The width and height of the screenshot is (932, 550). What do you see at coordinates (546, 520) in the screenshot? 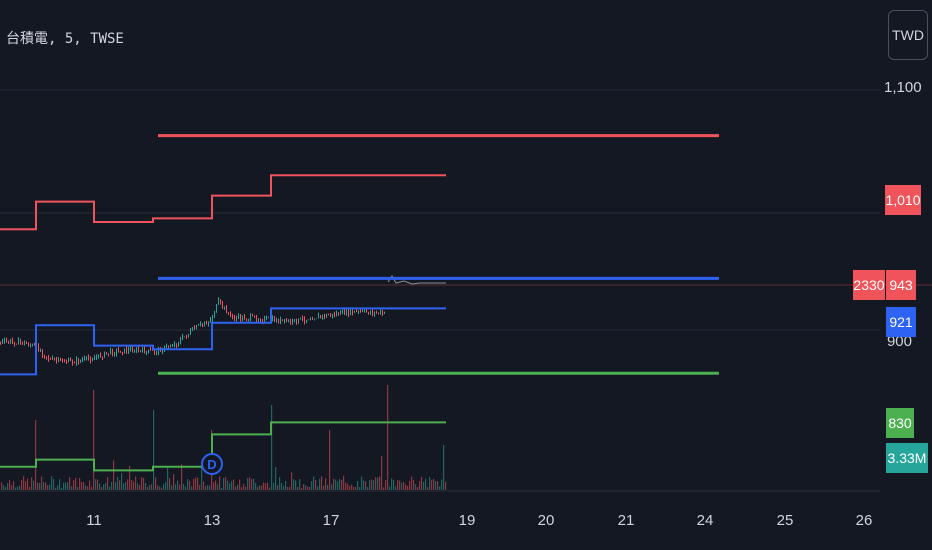
I see `time-tick-20: 20` at bounding box center [546, 520].